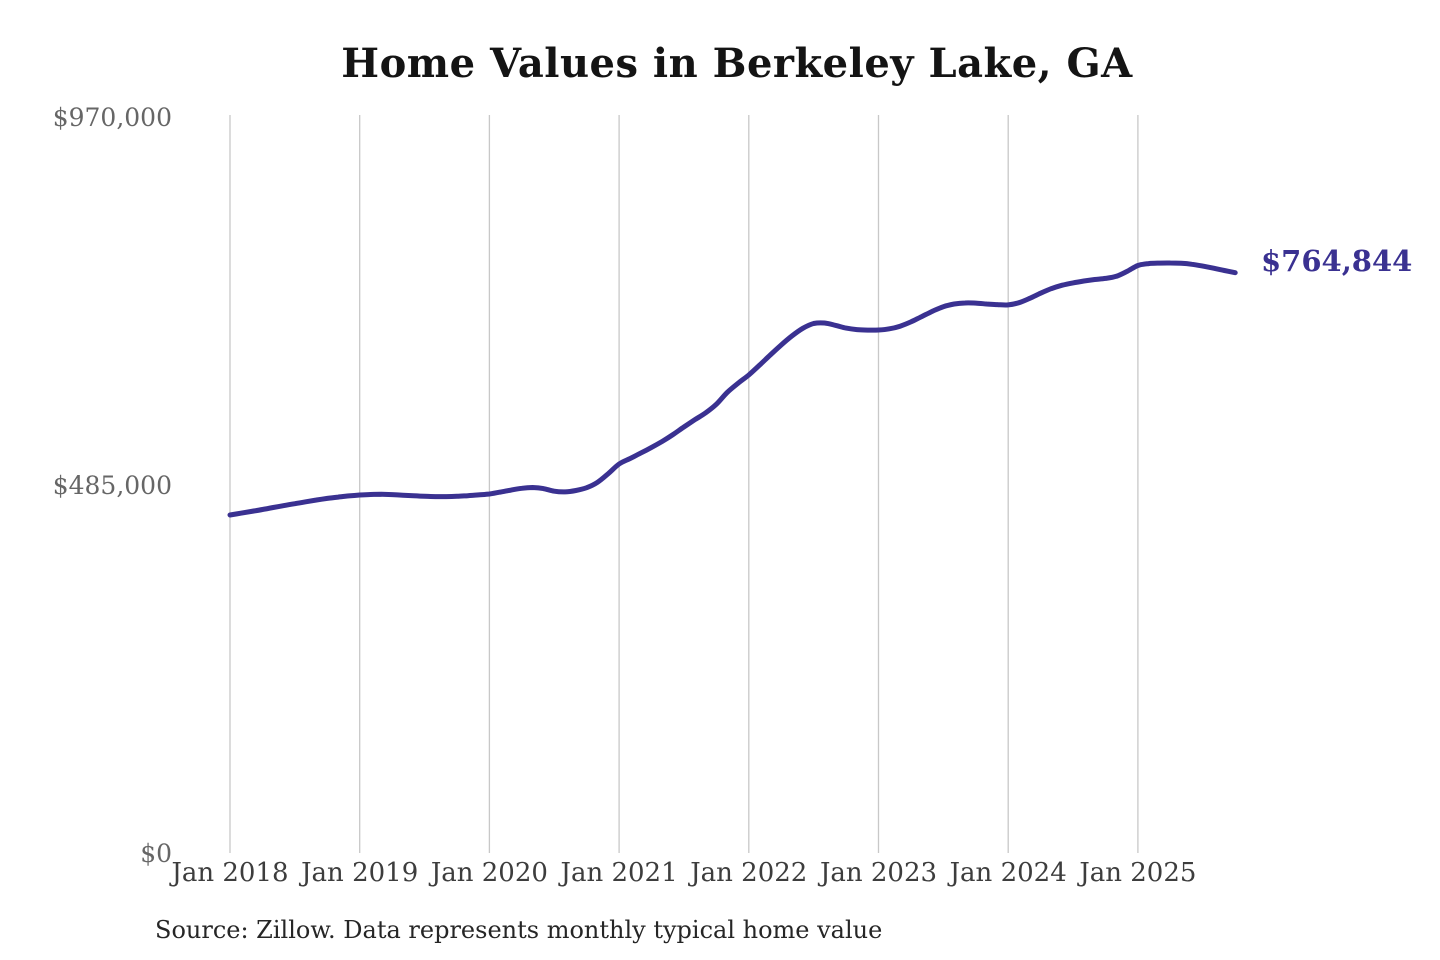 This screenshot has width=1440, height=960. What do you see at coordinates (112, 117) in the screenshot?
I see `y-tick-label: $970,000` at bounding box center [112, 117].